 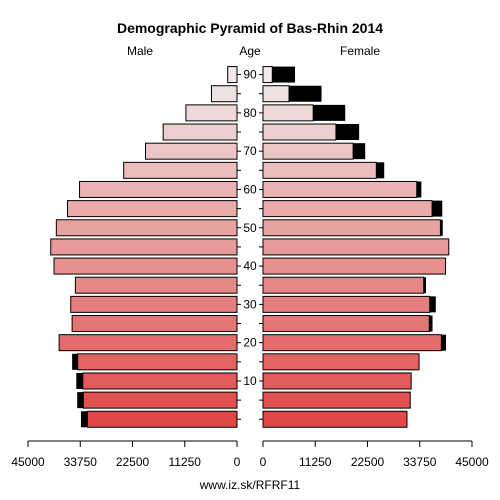 I want to click on male-x-axis-tick-label: 22500, so click(x=133, y=462).